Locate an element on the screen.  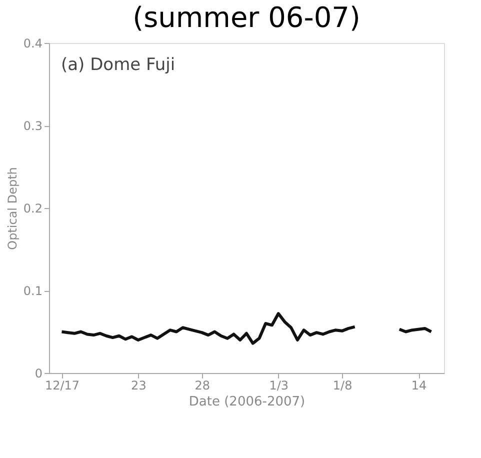
x-axis-title: Date (2006-2007) is located at coordinates (247, 402).